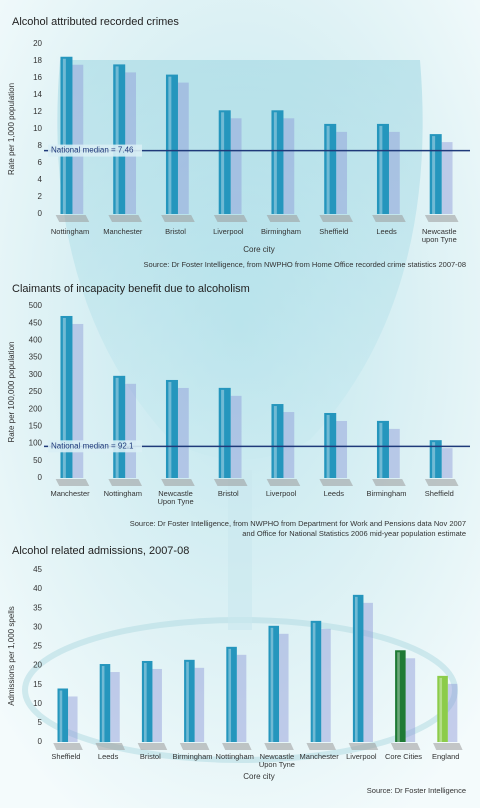  I want to click on glass-stem, so click(240, 550).